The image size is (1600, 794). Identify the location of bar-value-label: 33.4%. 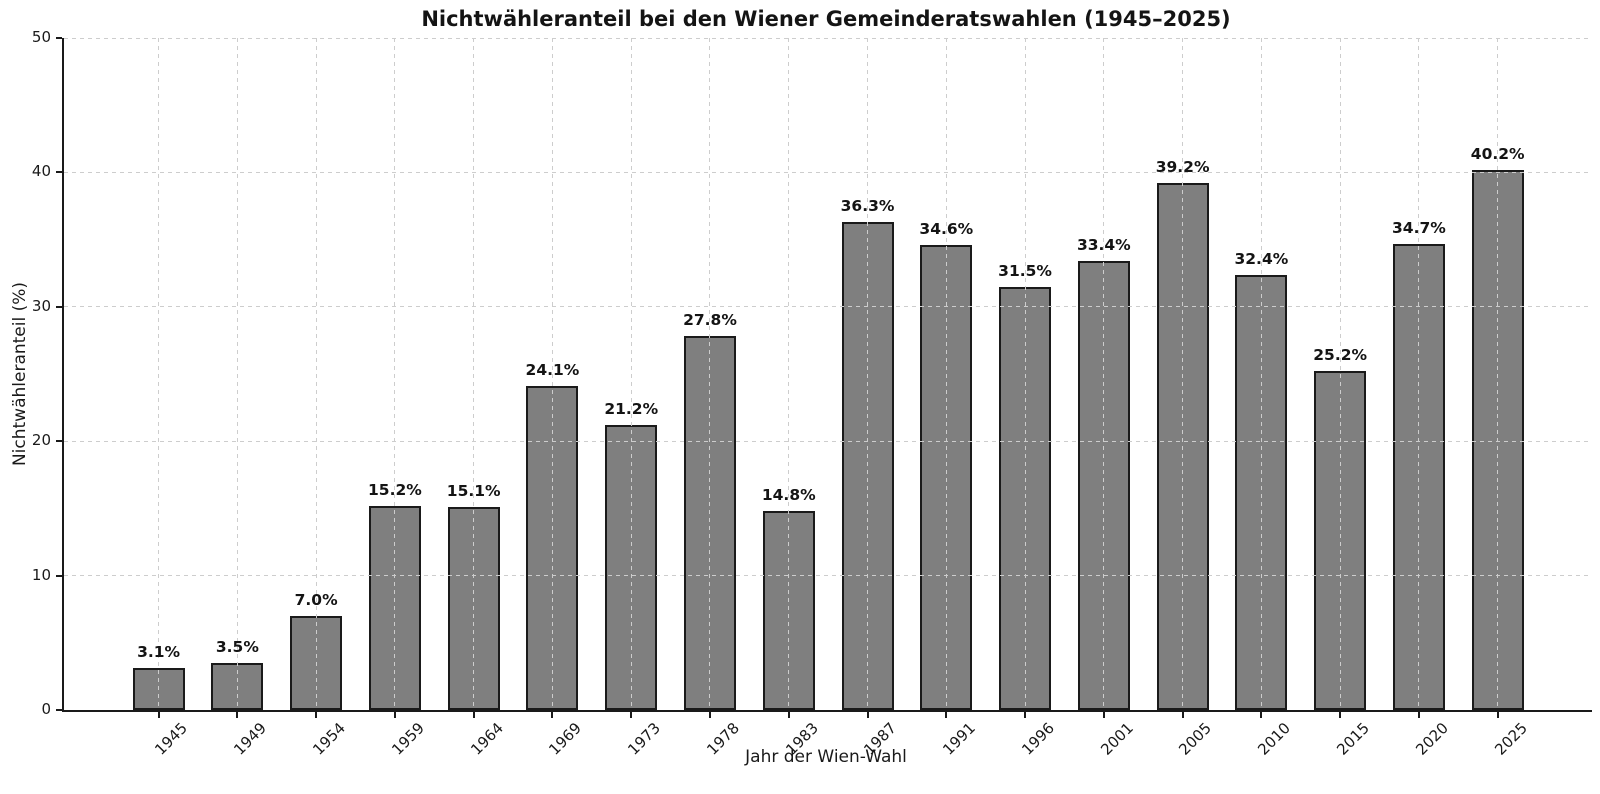
(1103, 245).